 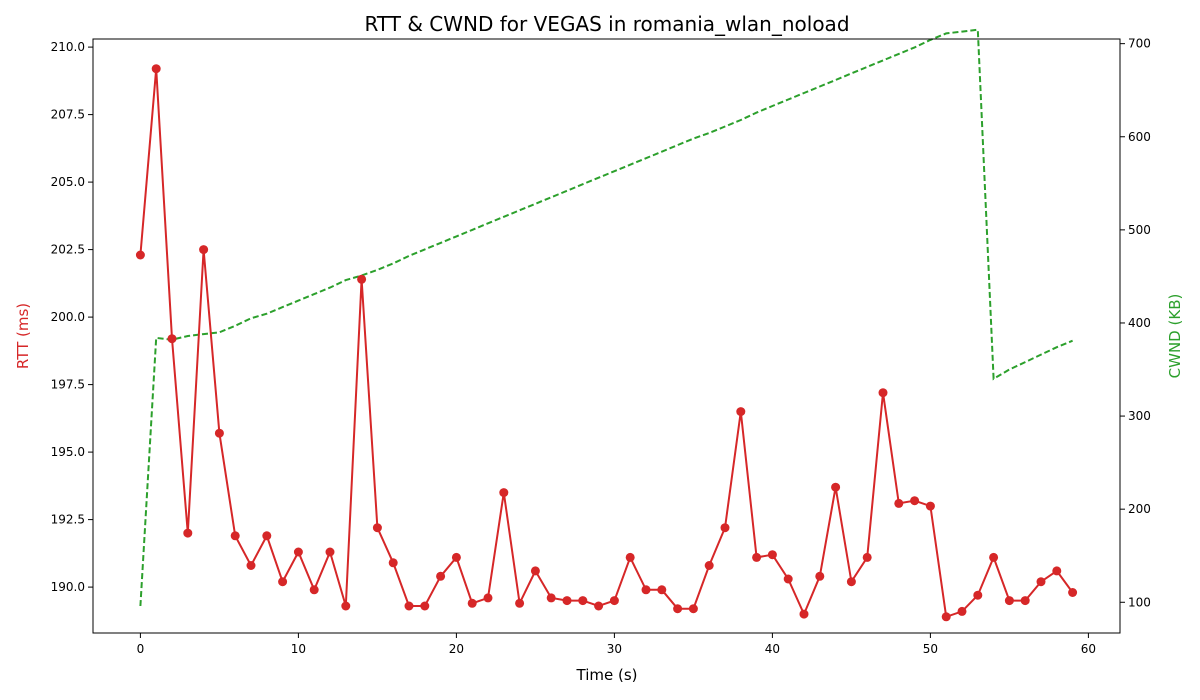 I want to click on x-tick-label: 30, so click(x=614, y=649).